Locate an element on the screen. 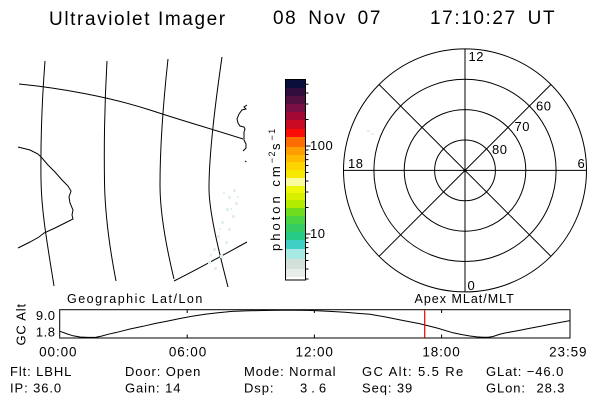 The height and width of the screenshot is (400, 600). svg-text: 08 Nov 07 is located at coordinates (327, 18).